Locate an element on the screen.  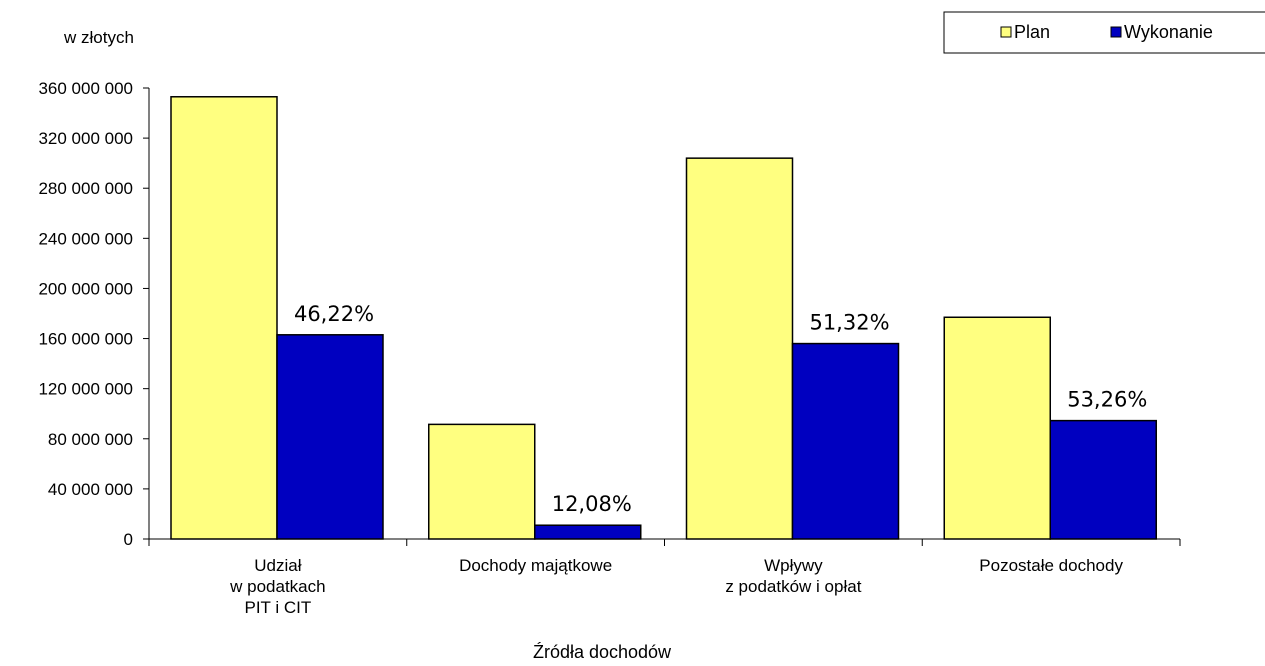
legend-box is located at coordinates (1104, 32).